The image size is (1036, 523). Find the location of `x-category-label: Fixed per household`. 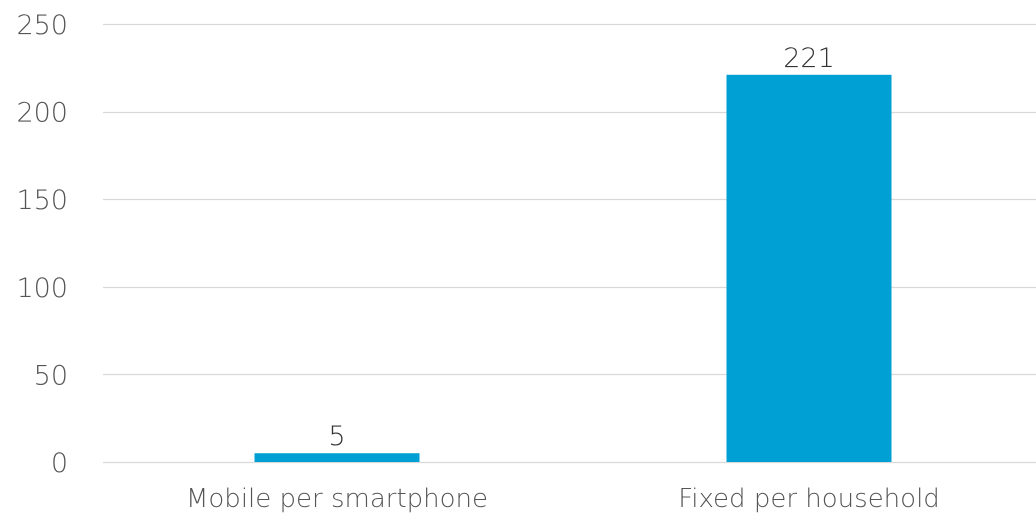

x-category-label: Fixed per household is located at coordinates (809, 499).